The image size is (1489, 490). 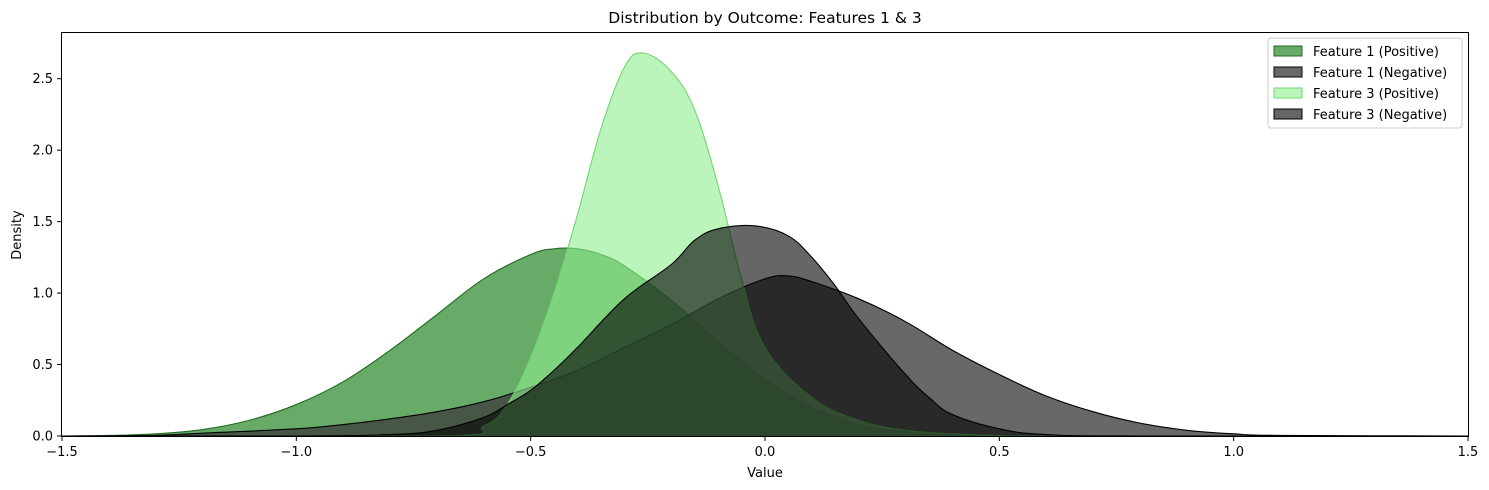 I want to click on legend-swatch-feature-1-positive, so click(x=1288, y=51).